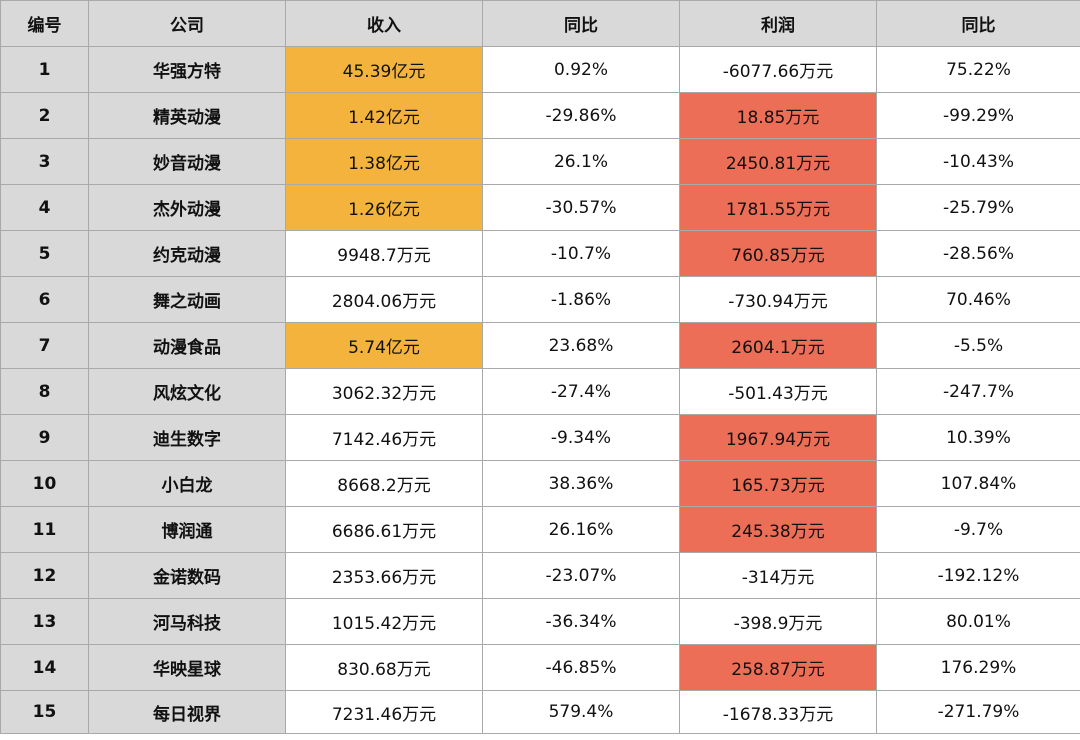 The width and height of the screenshot is (1080, 740). I want to click on cell-profit-yoy: 80.01%, so click(978, 621).